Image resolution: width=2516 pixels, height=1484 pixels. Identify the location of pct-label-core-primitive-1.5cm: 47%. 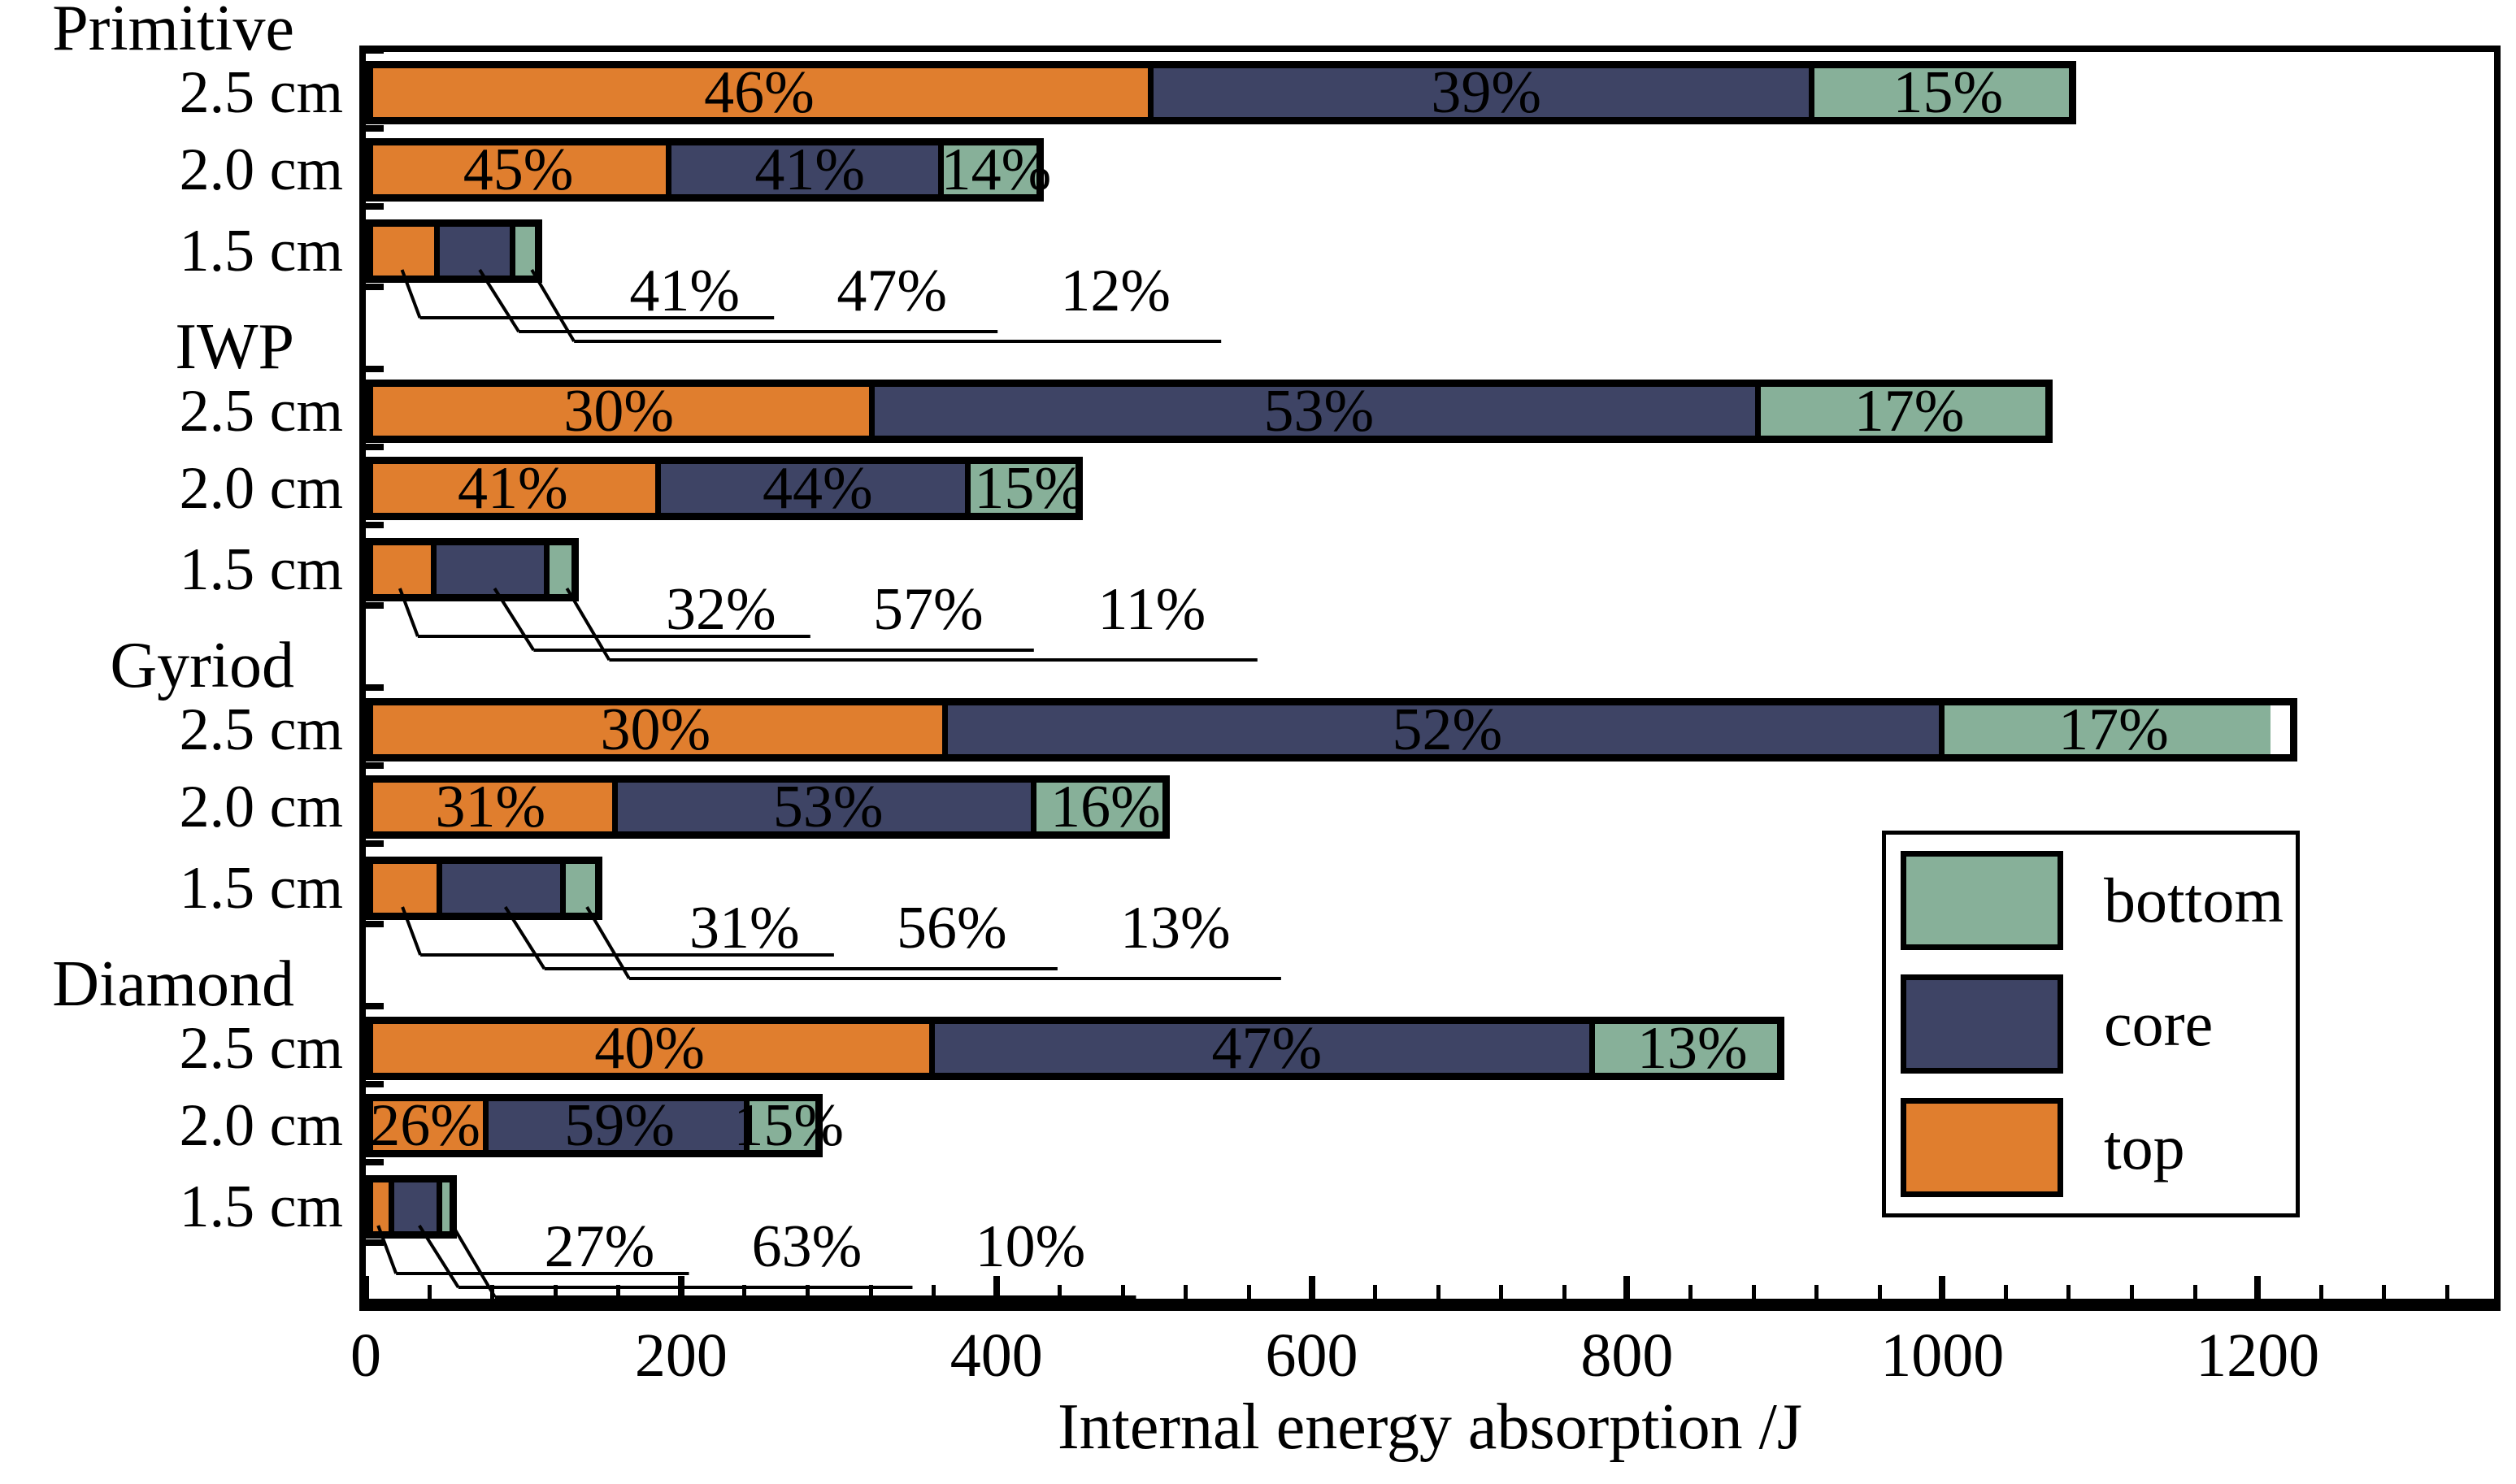
(892, 291).